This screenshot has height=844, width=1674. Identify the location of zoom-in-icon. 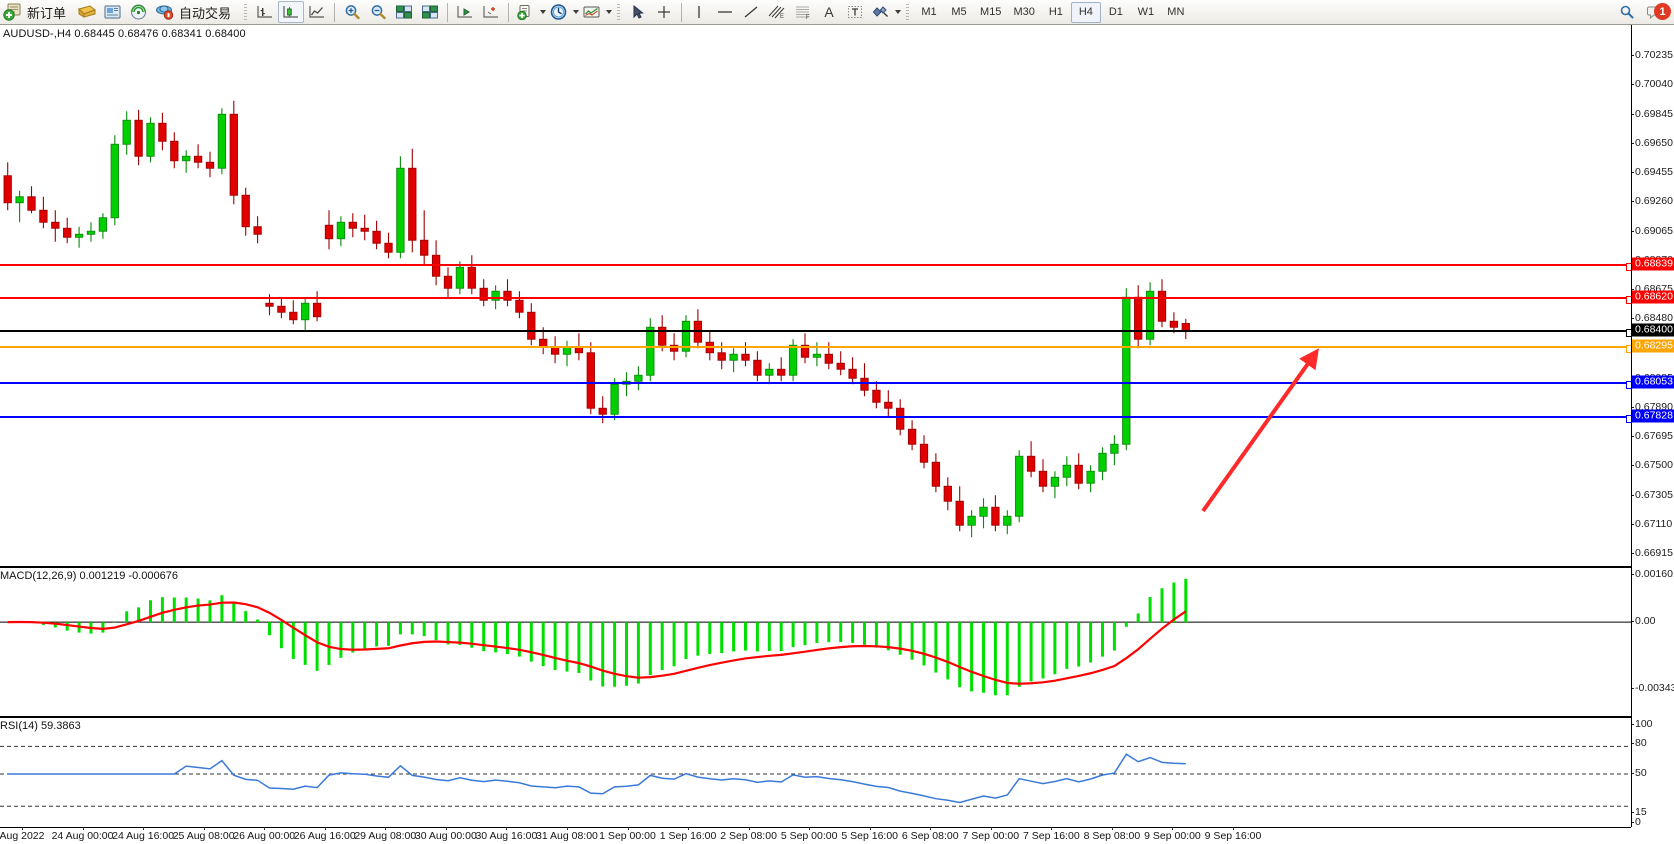
(352, 12).